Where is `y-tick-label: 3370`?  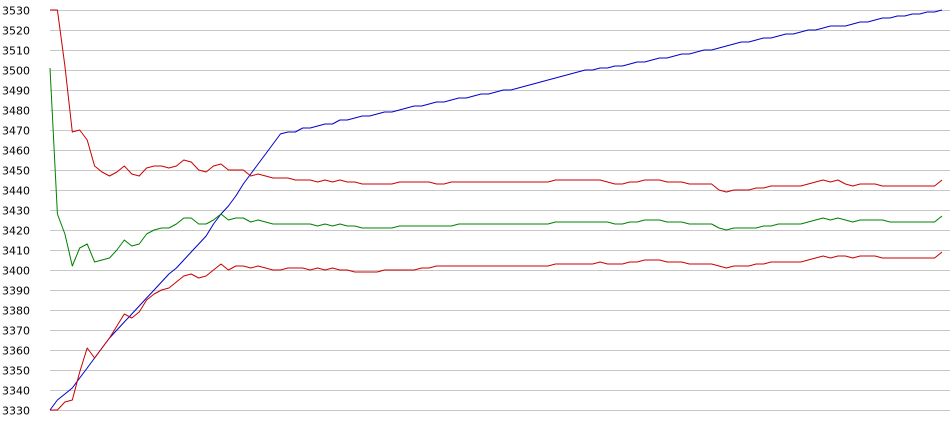 y-tick-label: 3370 is located at coordinates (16, 331).